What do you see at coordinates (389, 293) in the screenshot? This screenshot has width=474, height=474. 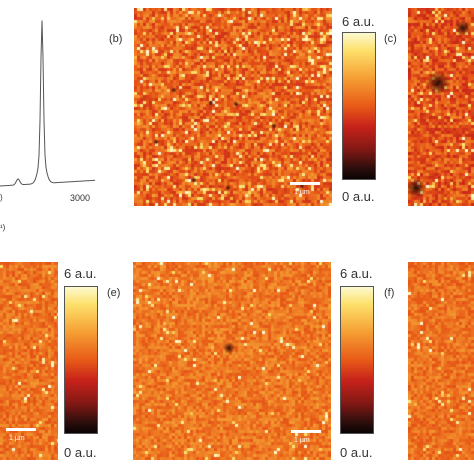 I see `panel-label-f: (f)` at bounding box center [389, 293].